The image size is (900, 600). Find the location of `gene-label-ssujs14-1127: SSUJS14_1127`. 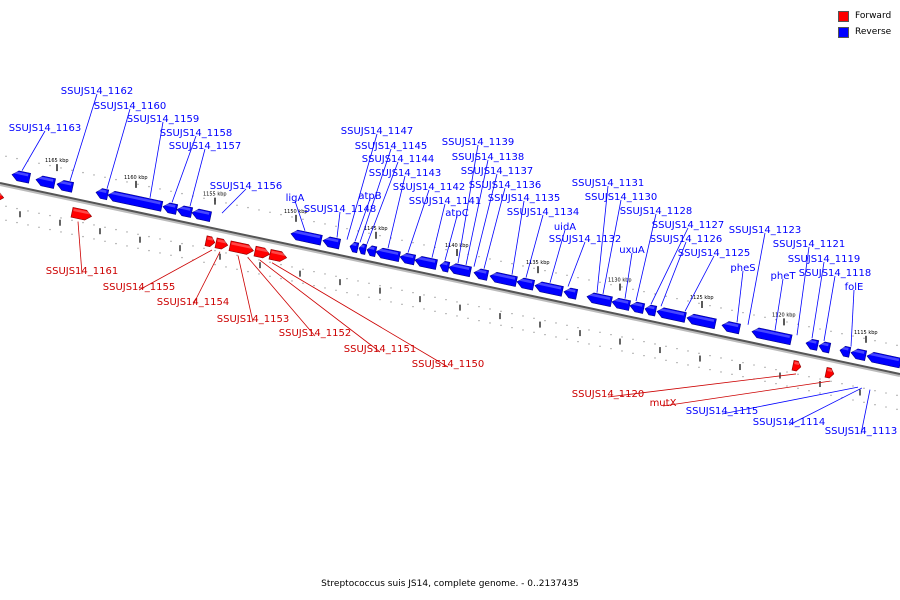

gene-label-ssujs14-1127: SSUJS14_1127 is located at coordinates (688, 225).